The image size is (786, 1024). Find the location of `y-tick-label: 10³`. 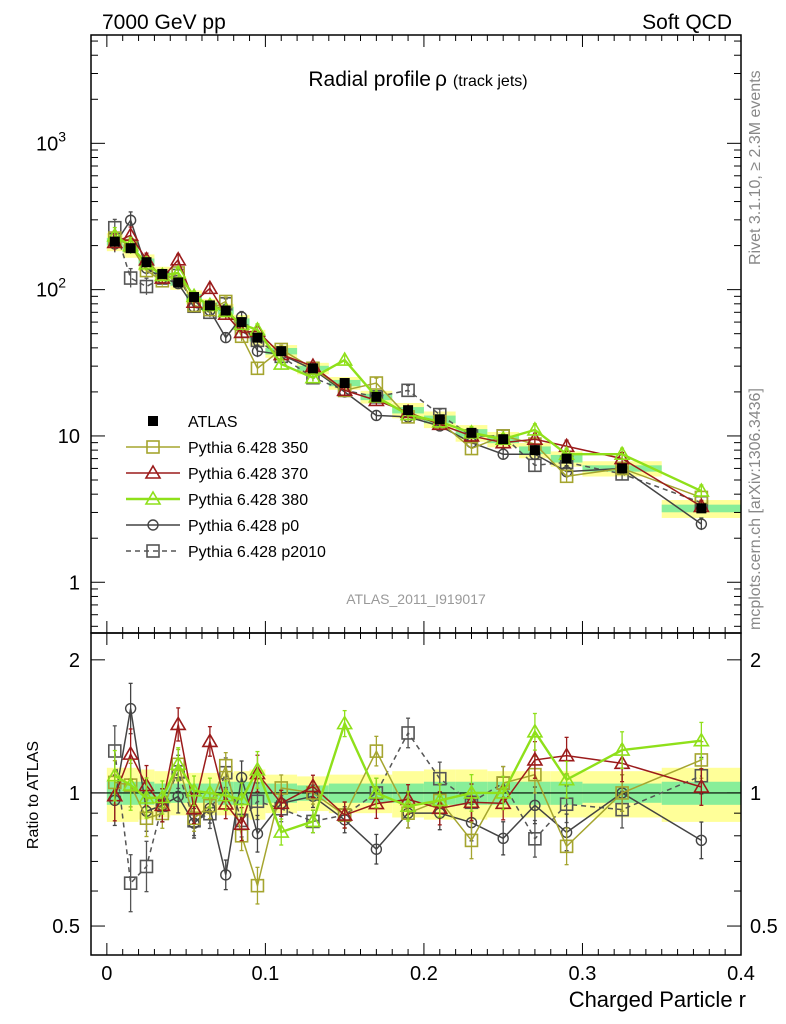

y-tick-label: 10³ is located at coordinates (51, 141).